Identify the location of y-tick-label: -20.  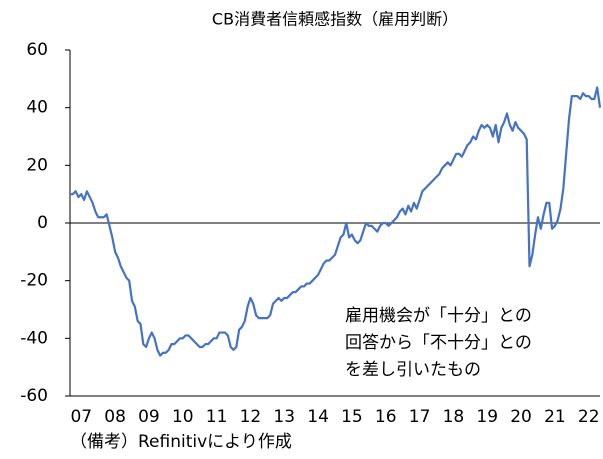
(34, 281).